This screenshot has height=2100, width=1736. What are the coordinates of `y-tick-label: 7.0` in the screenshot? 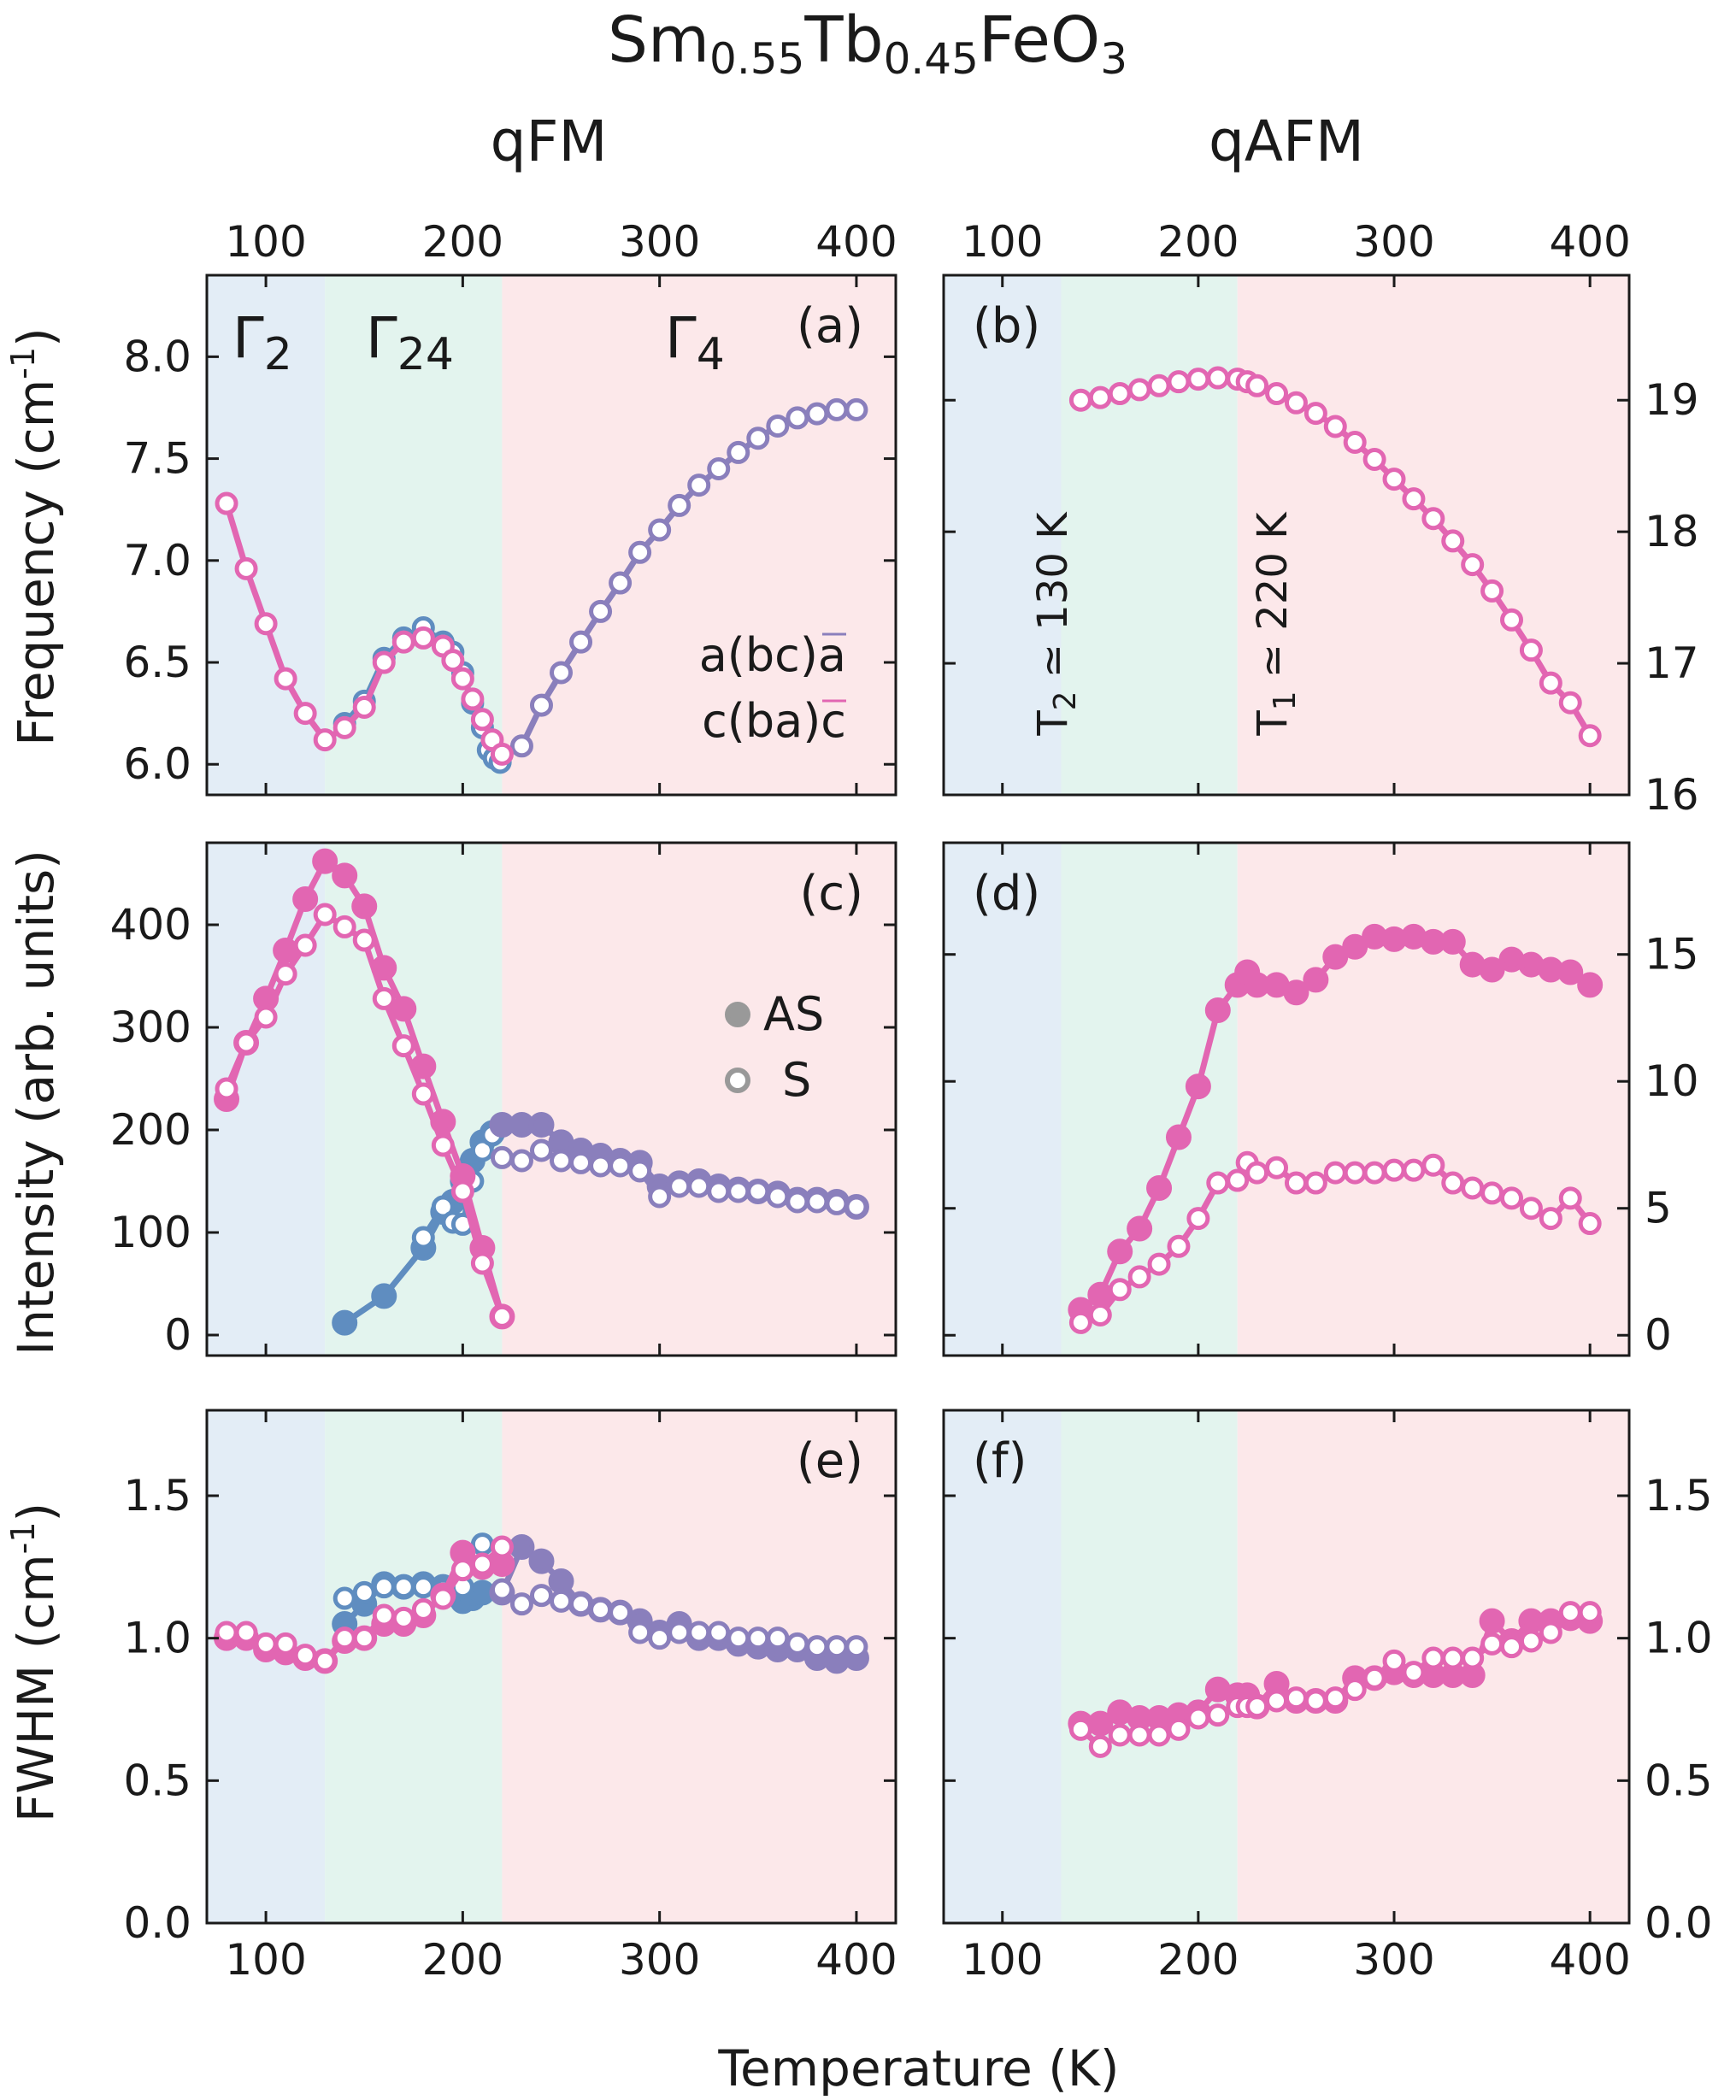 It's located at (157, 560).